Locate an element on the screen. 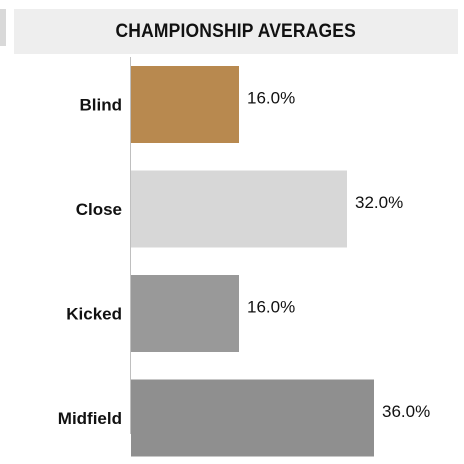  category-label-blind: Blind is located at coordinates (101, 105).